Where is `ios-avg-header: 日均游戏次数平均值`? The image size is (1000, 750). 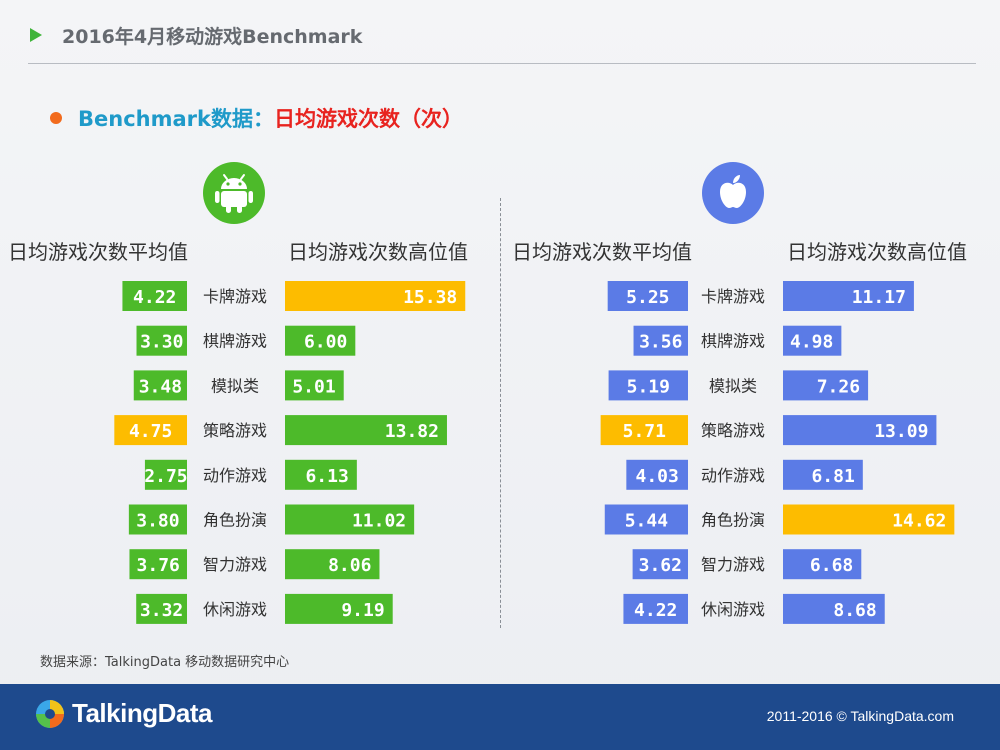 ios-avg-header: 日均游戏次数平均值 is located at coordinates (602, 252).